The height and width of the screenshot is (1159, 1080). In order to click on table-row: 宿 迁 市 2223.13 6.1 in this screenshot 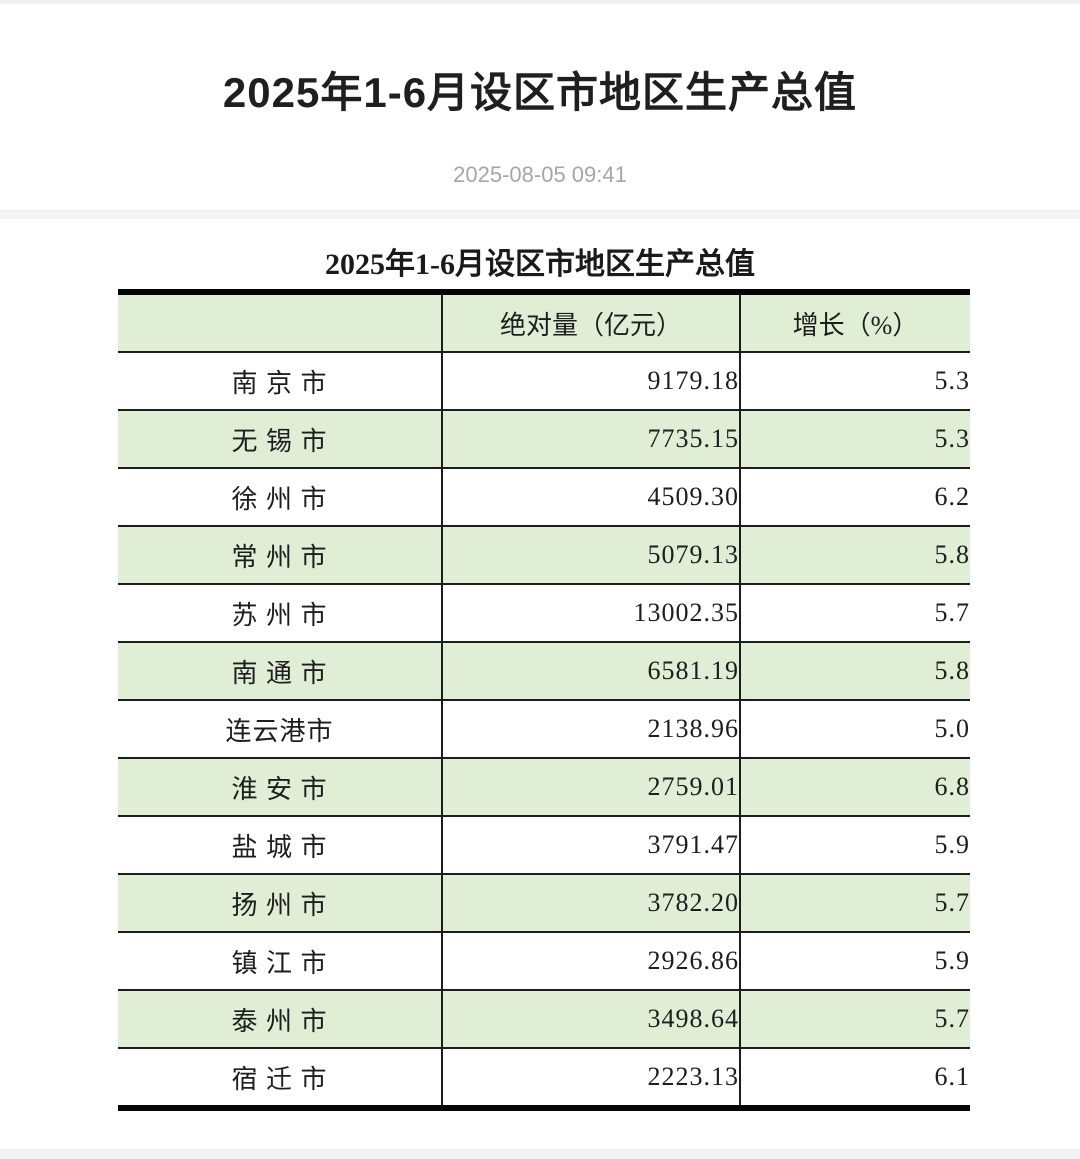, I will do `click(544, 1077)`.